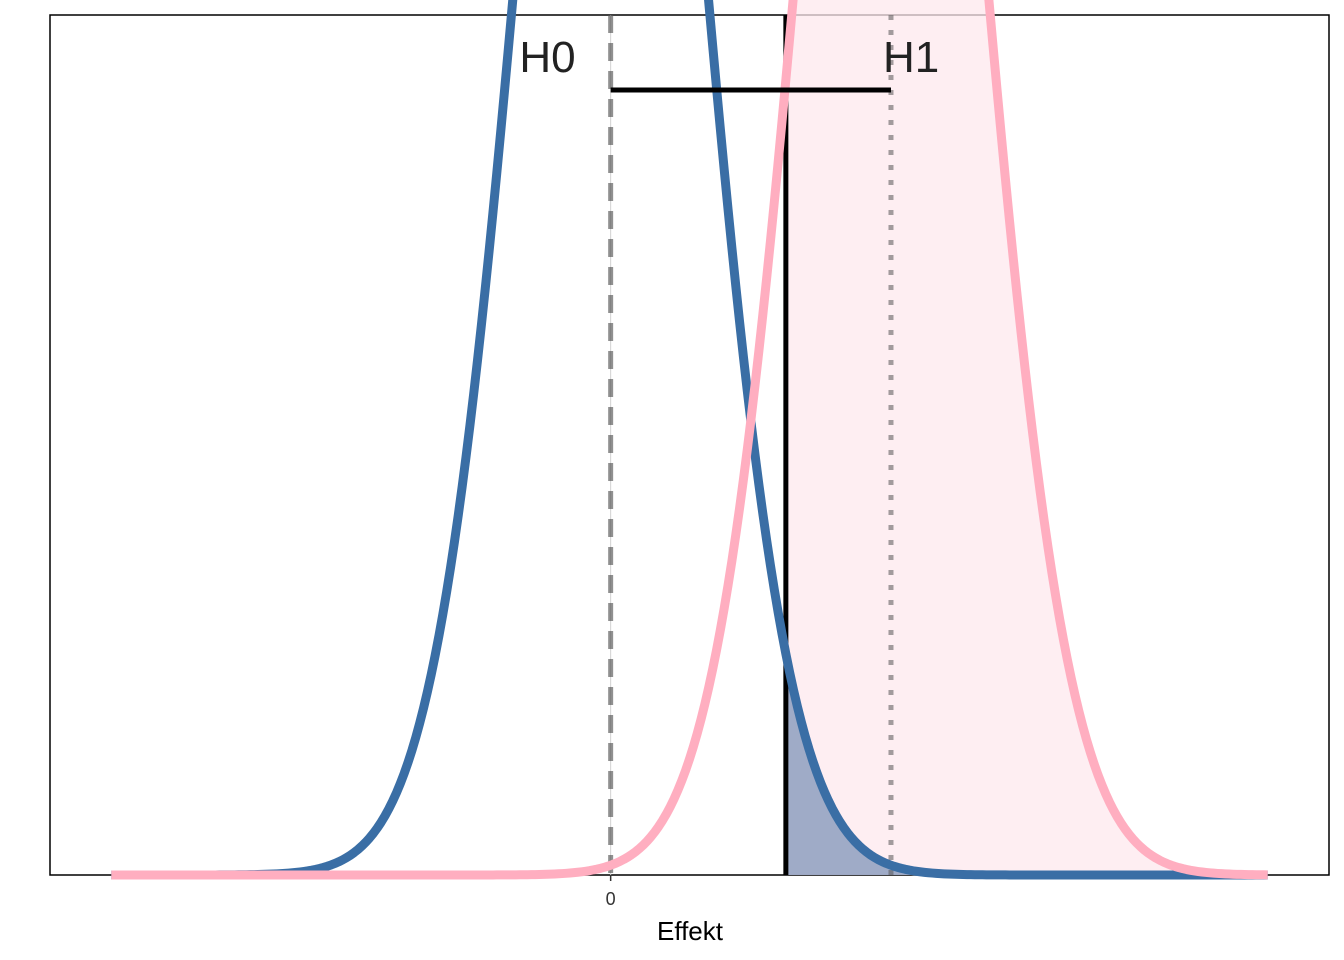  Describe the element at coordinates (729, 63) in the screenshot. I see `annotations: H0 H1` at that location.